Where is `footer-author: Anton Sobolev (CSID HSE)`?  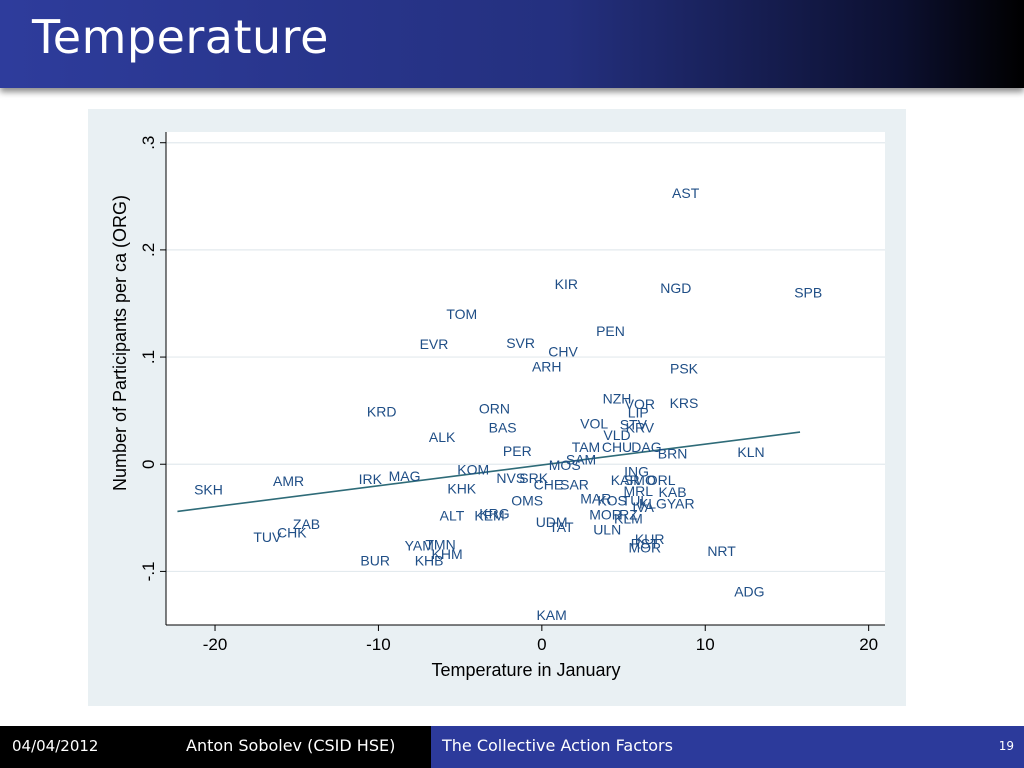
footer-author: Anton Sobolev (CSID HSE) is located at coordinates (291, 745).